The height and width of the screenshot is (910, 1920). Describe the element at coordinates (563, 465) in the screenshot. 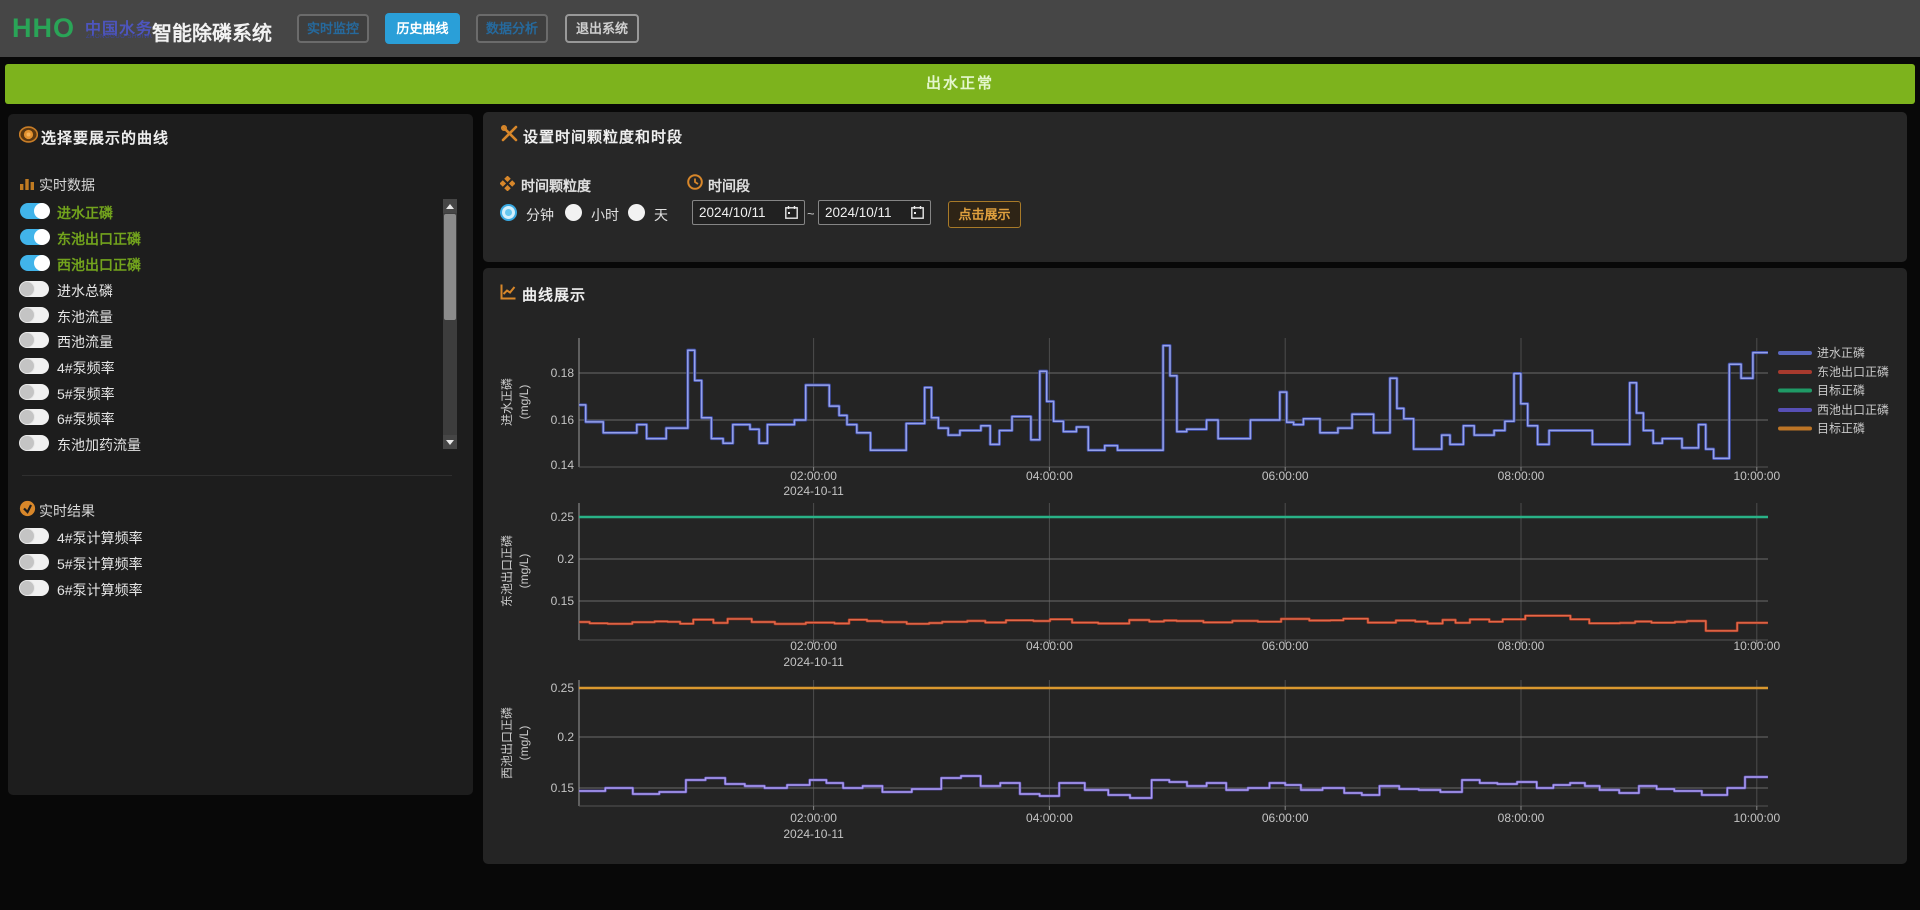

I see `svg-text: 0.14` at that location.